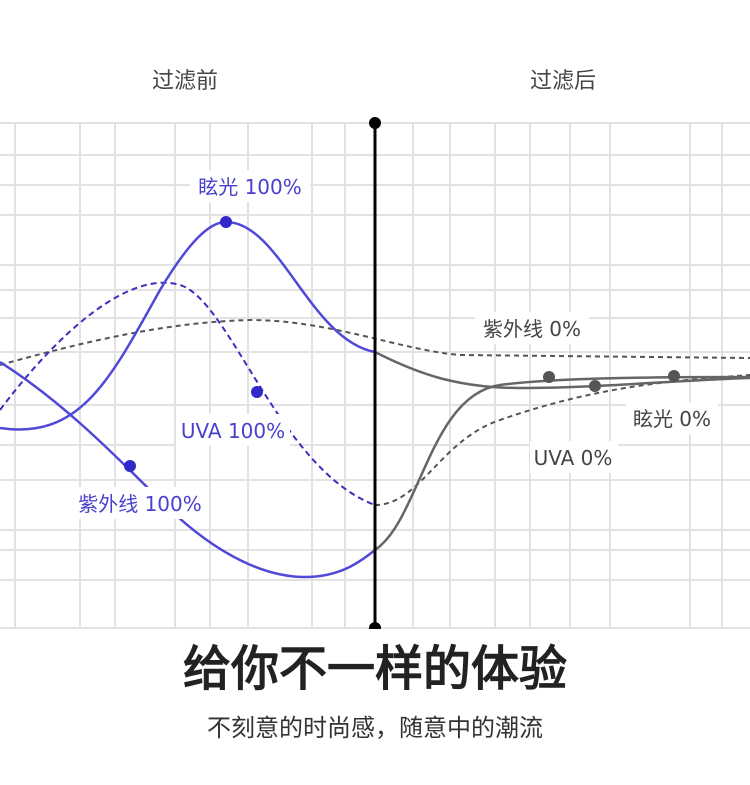 The height and width of the screenshot is (785, 750). Describe the element at coordinates (185, 81) in the screenshot. I see `before-heading: 过滤前` at that location.